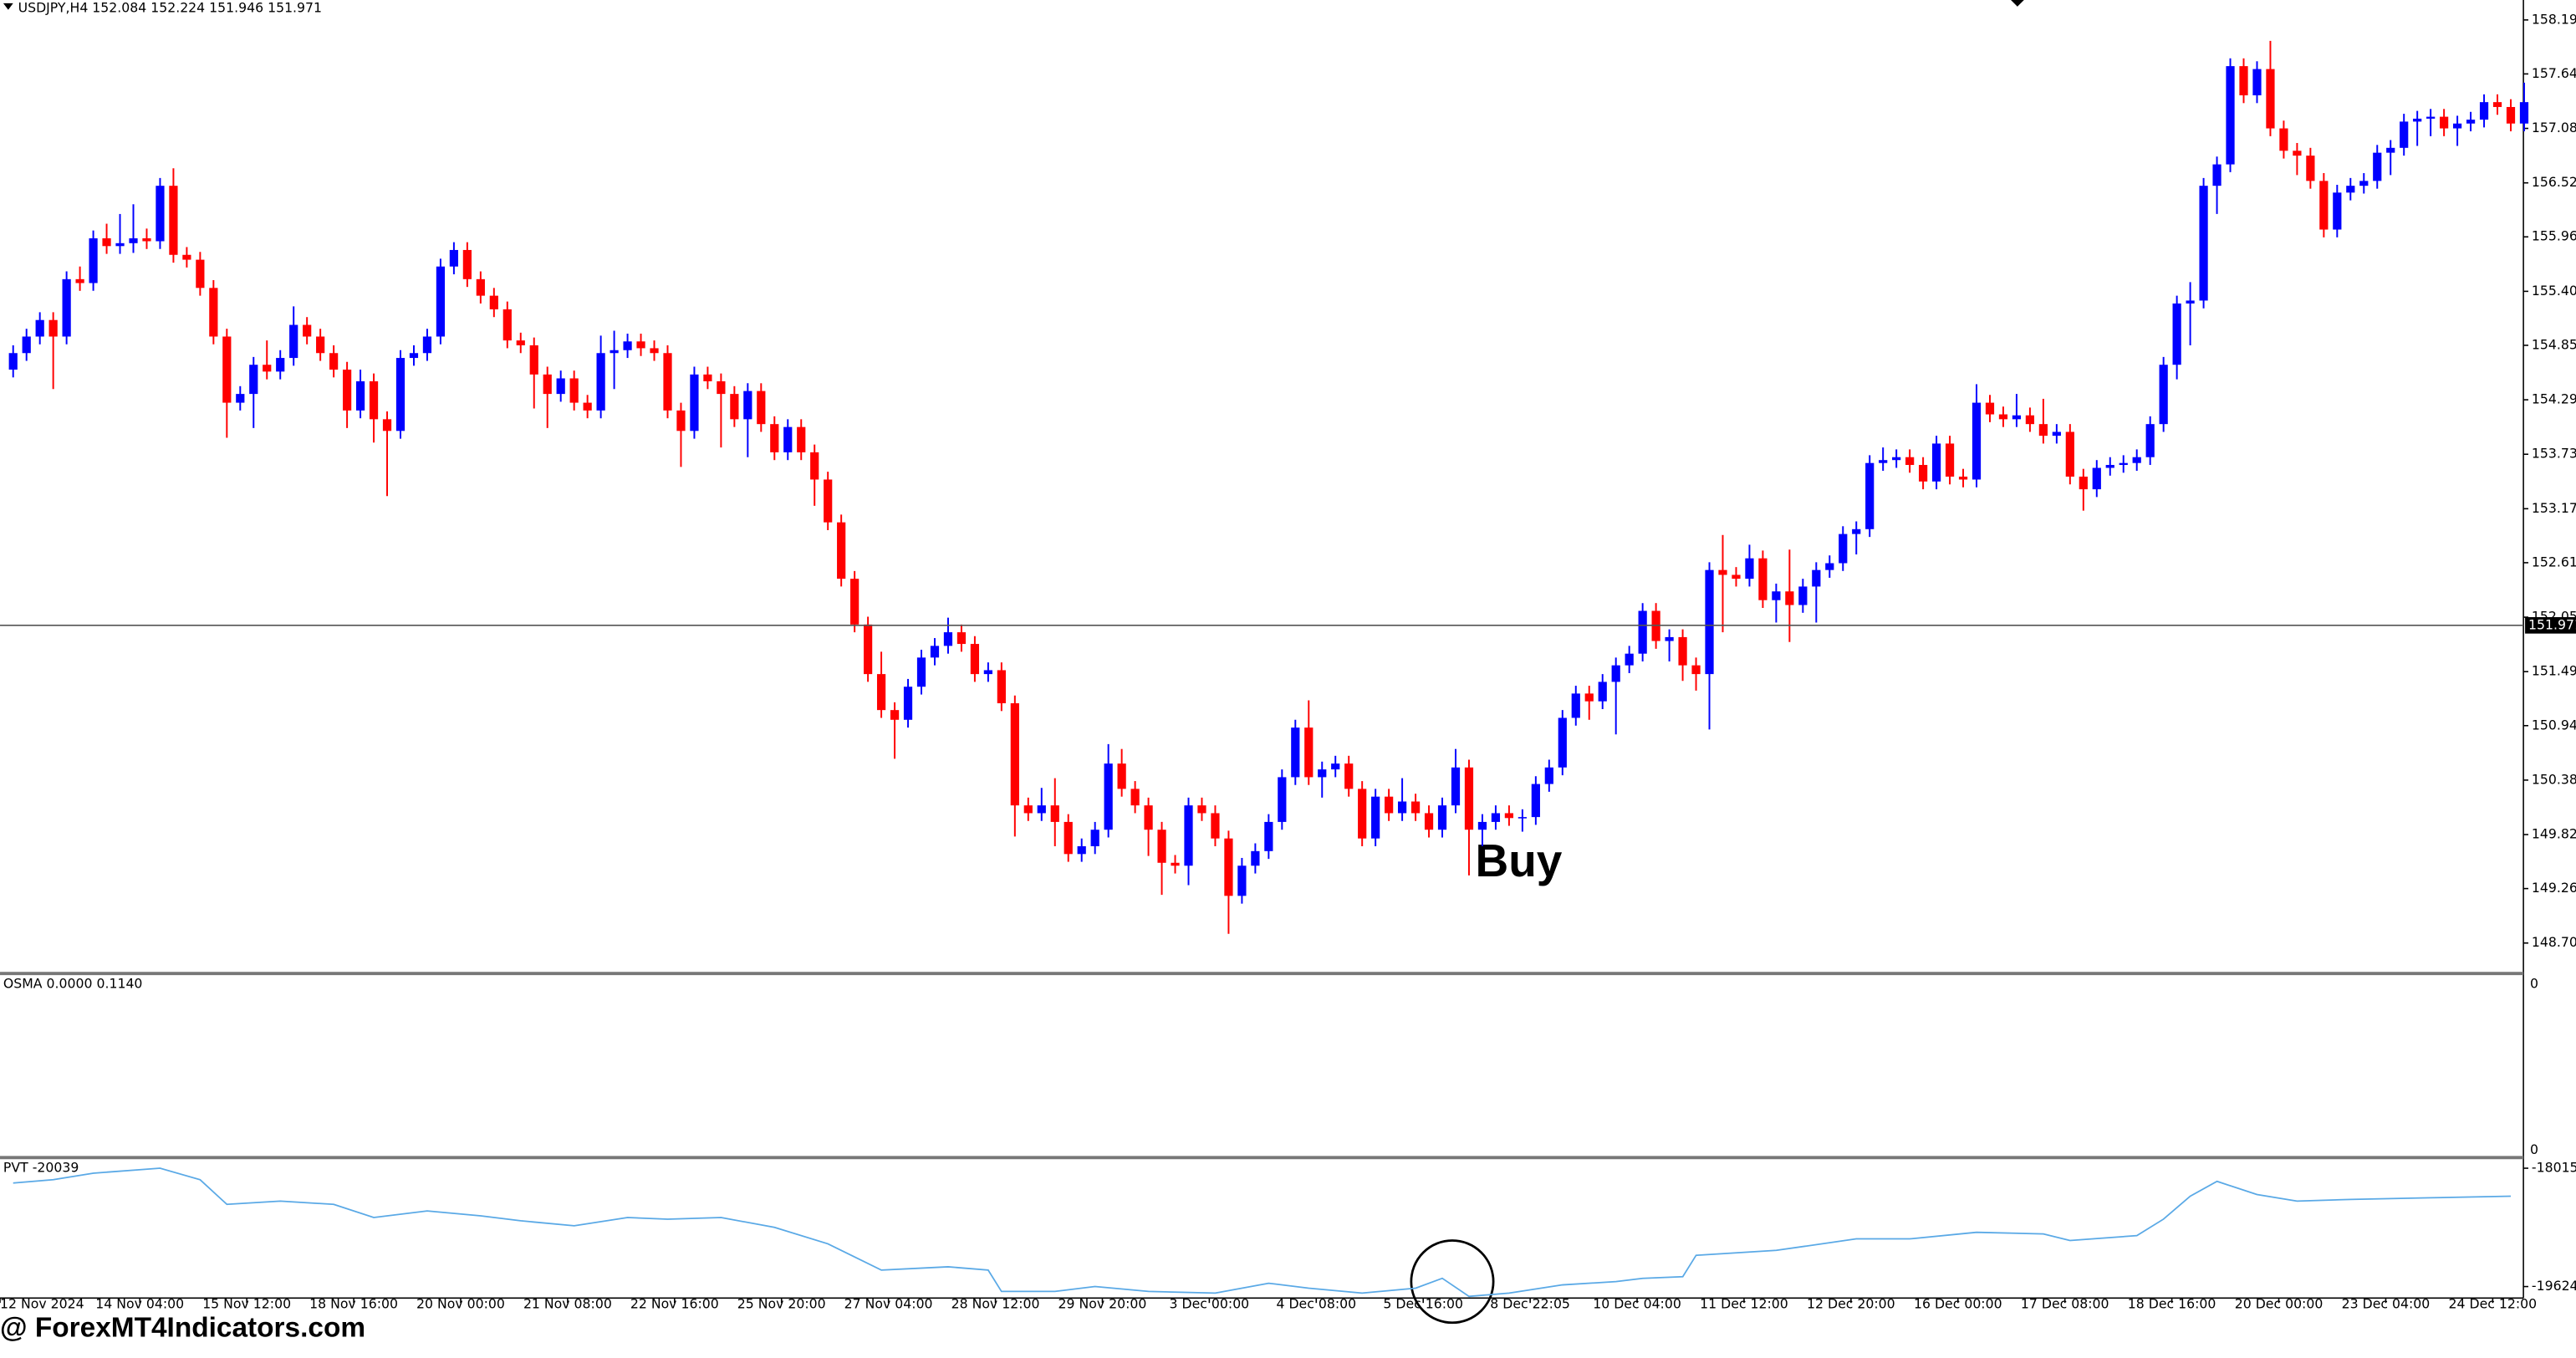 This screenshot has width=2576, height=1358. What do you see at coordinates (2534, 983) in the screenshot?
I see `osma-axis-label: 0` at bounding box center [2534, 983].